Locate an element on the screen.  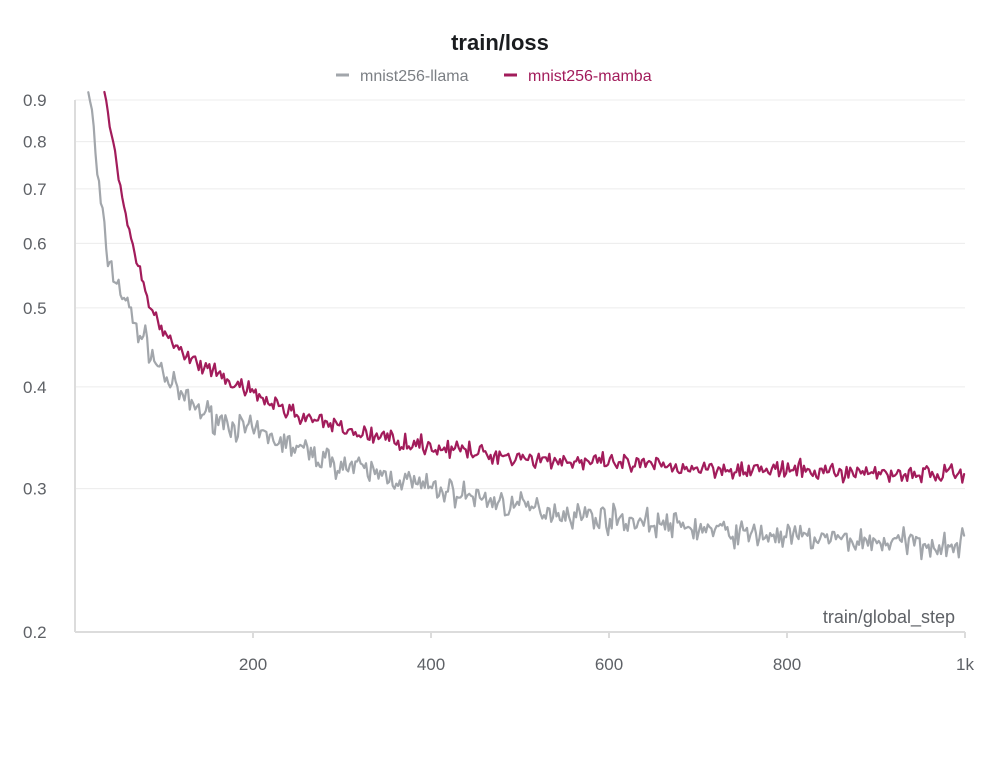
x-tick-label: 800 is located at coordinates (787, 664).